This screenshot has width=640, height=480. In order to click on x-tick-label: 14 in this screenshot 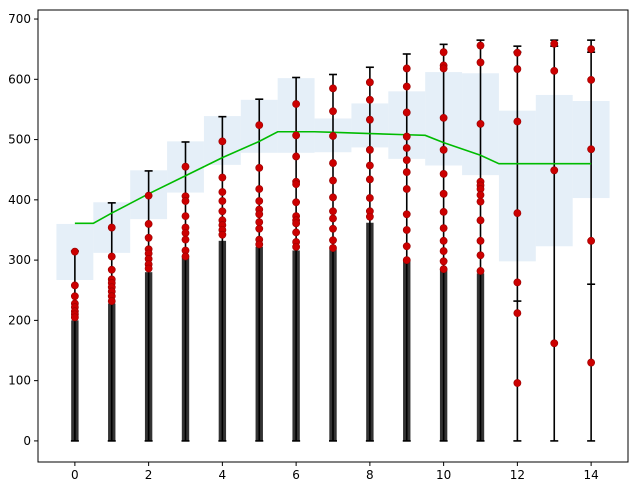, I will do `click(590, 474)`.